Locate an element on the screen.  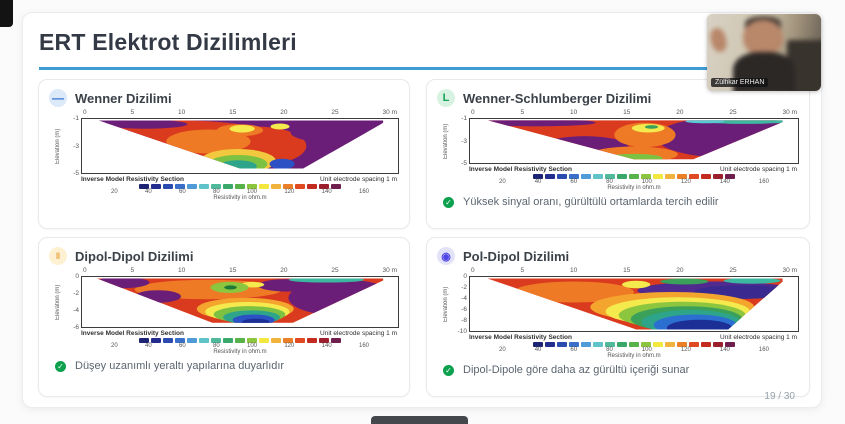
resistivity-section-svg is located at coordinates (241, 144).